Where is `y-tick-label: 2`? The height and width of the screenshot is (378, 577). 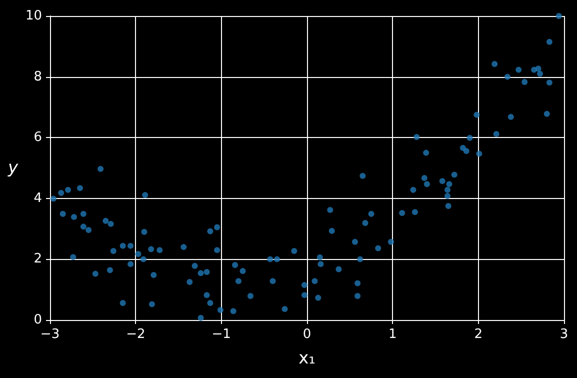 y-tick-label: 2 is located at coordinates (38, 259).